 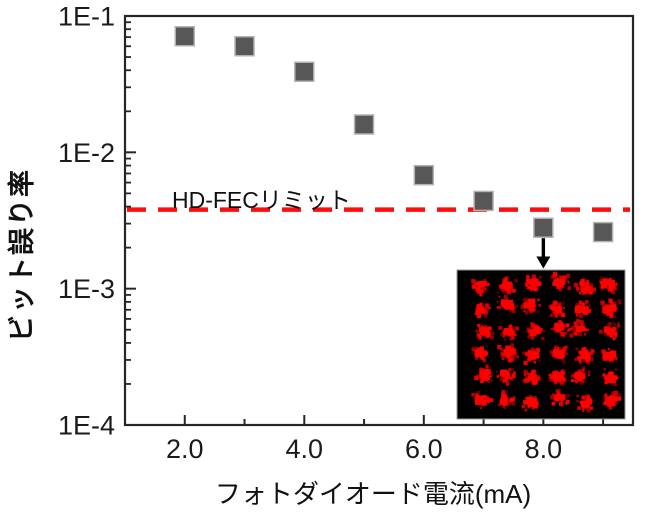 I want to click on x-tick-label: 8.0, so click(x=544, y=449).